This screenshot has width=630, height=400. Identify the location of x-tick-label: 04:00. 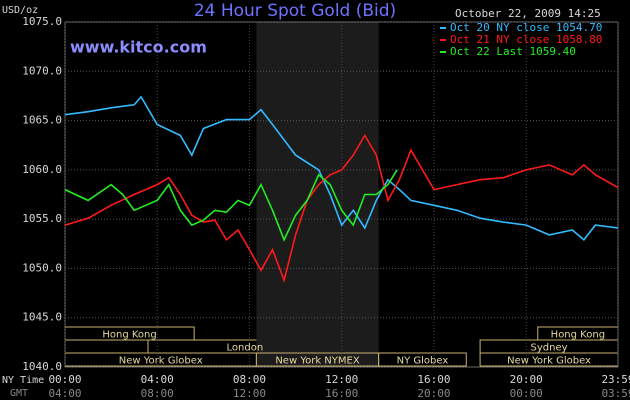
(157, 379).